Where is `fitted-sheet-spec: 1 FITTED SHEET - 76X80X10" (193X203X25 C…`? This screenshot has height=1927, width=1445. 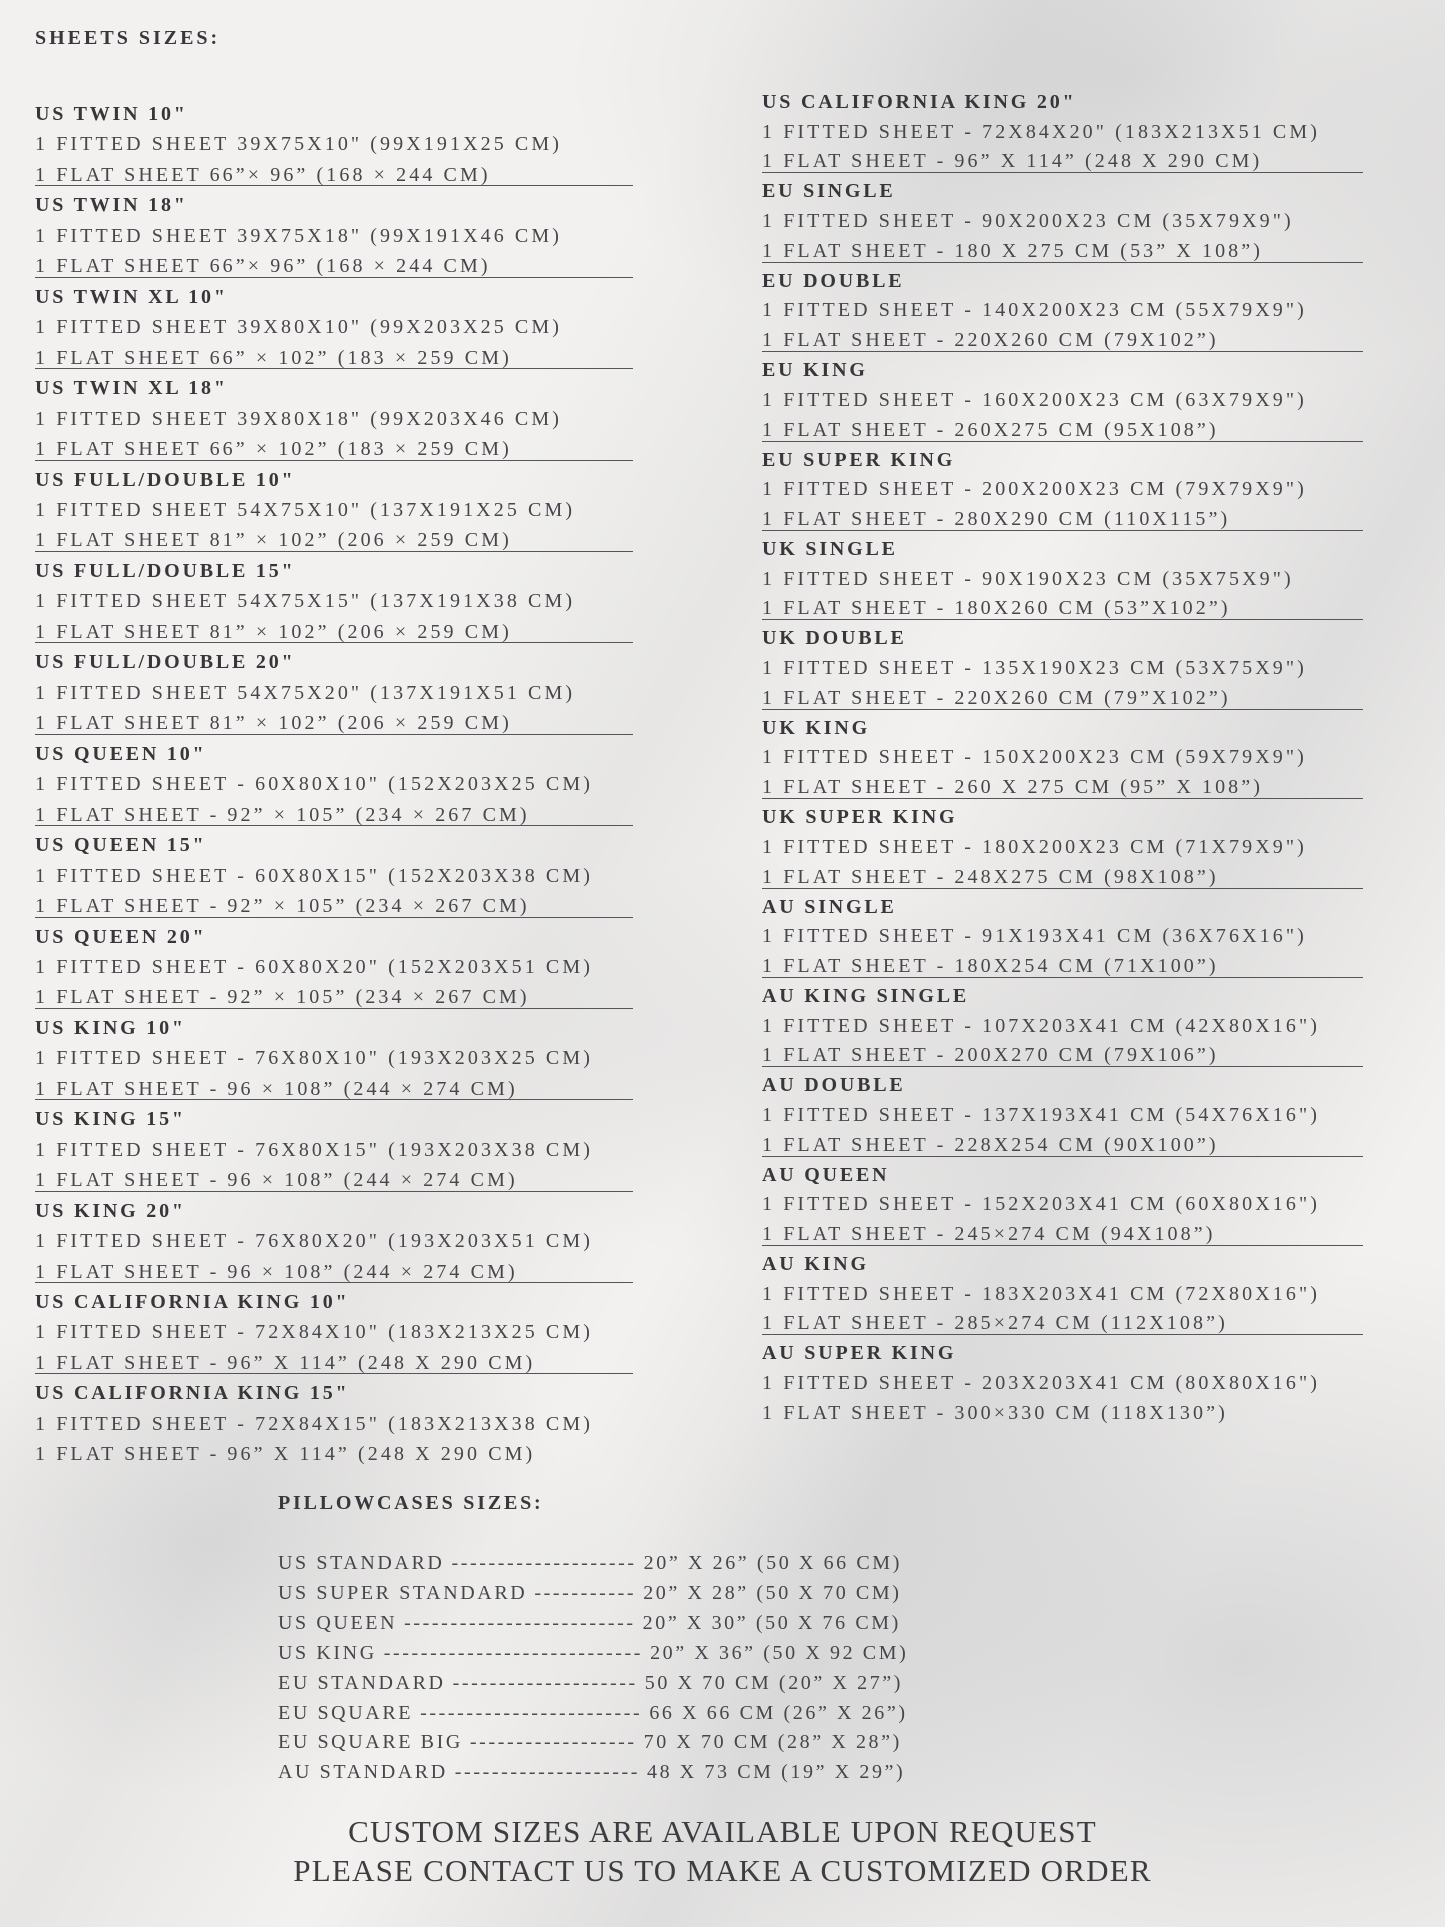 fitted-sheet-spec: 1 FITTED SHEET - 76X80X10" (193X203X25 C… is located at coordinates (314, 1058).